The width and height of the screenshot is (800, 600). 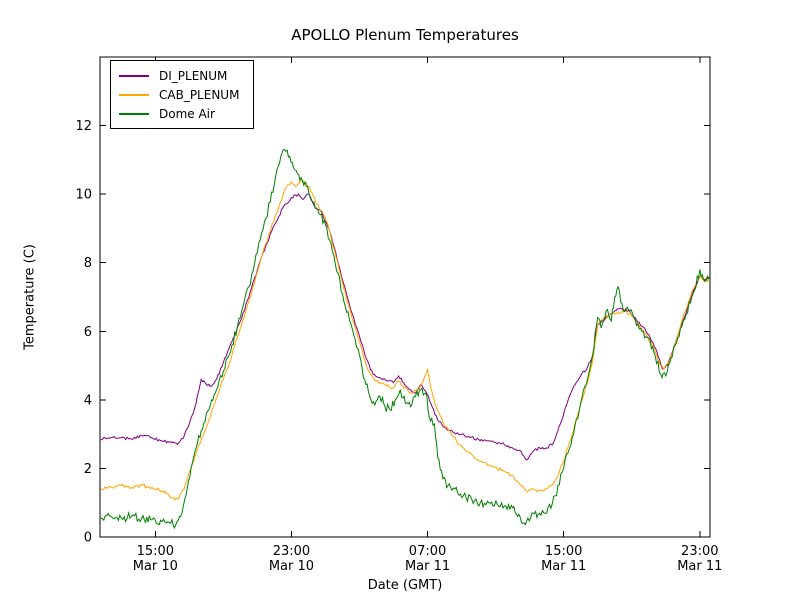 I want to click on y-tick-label: 8, so click(x=88, y=263).